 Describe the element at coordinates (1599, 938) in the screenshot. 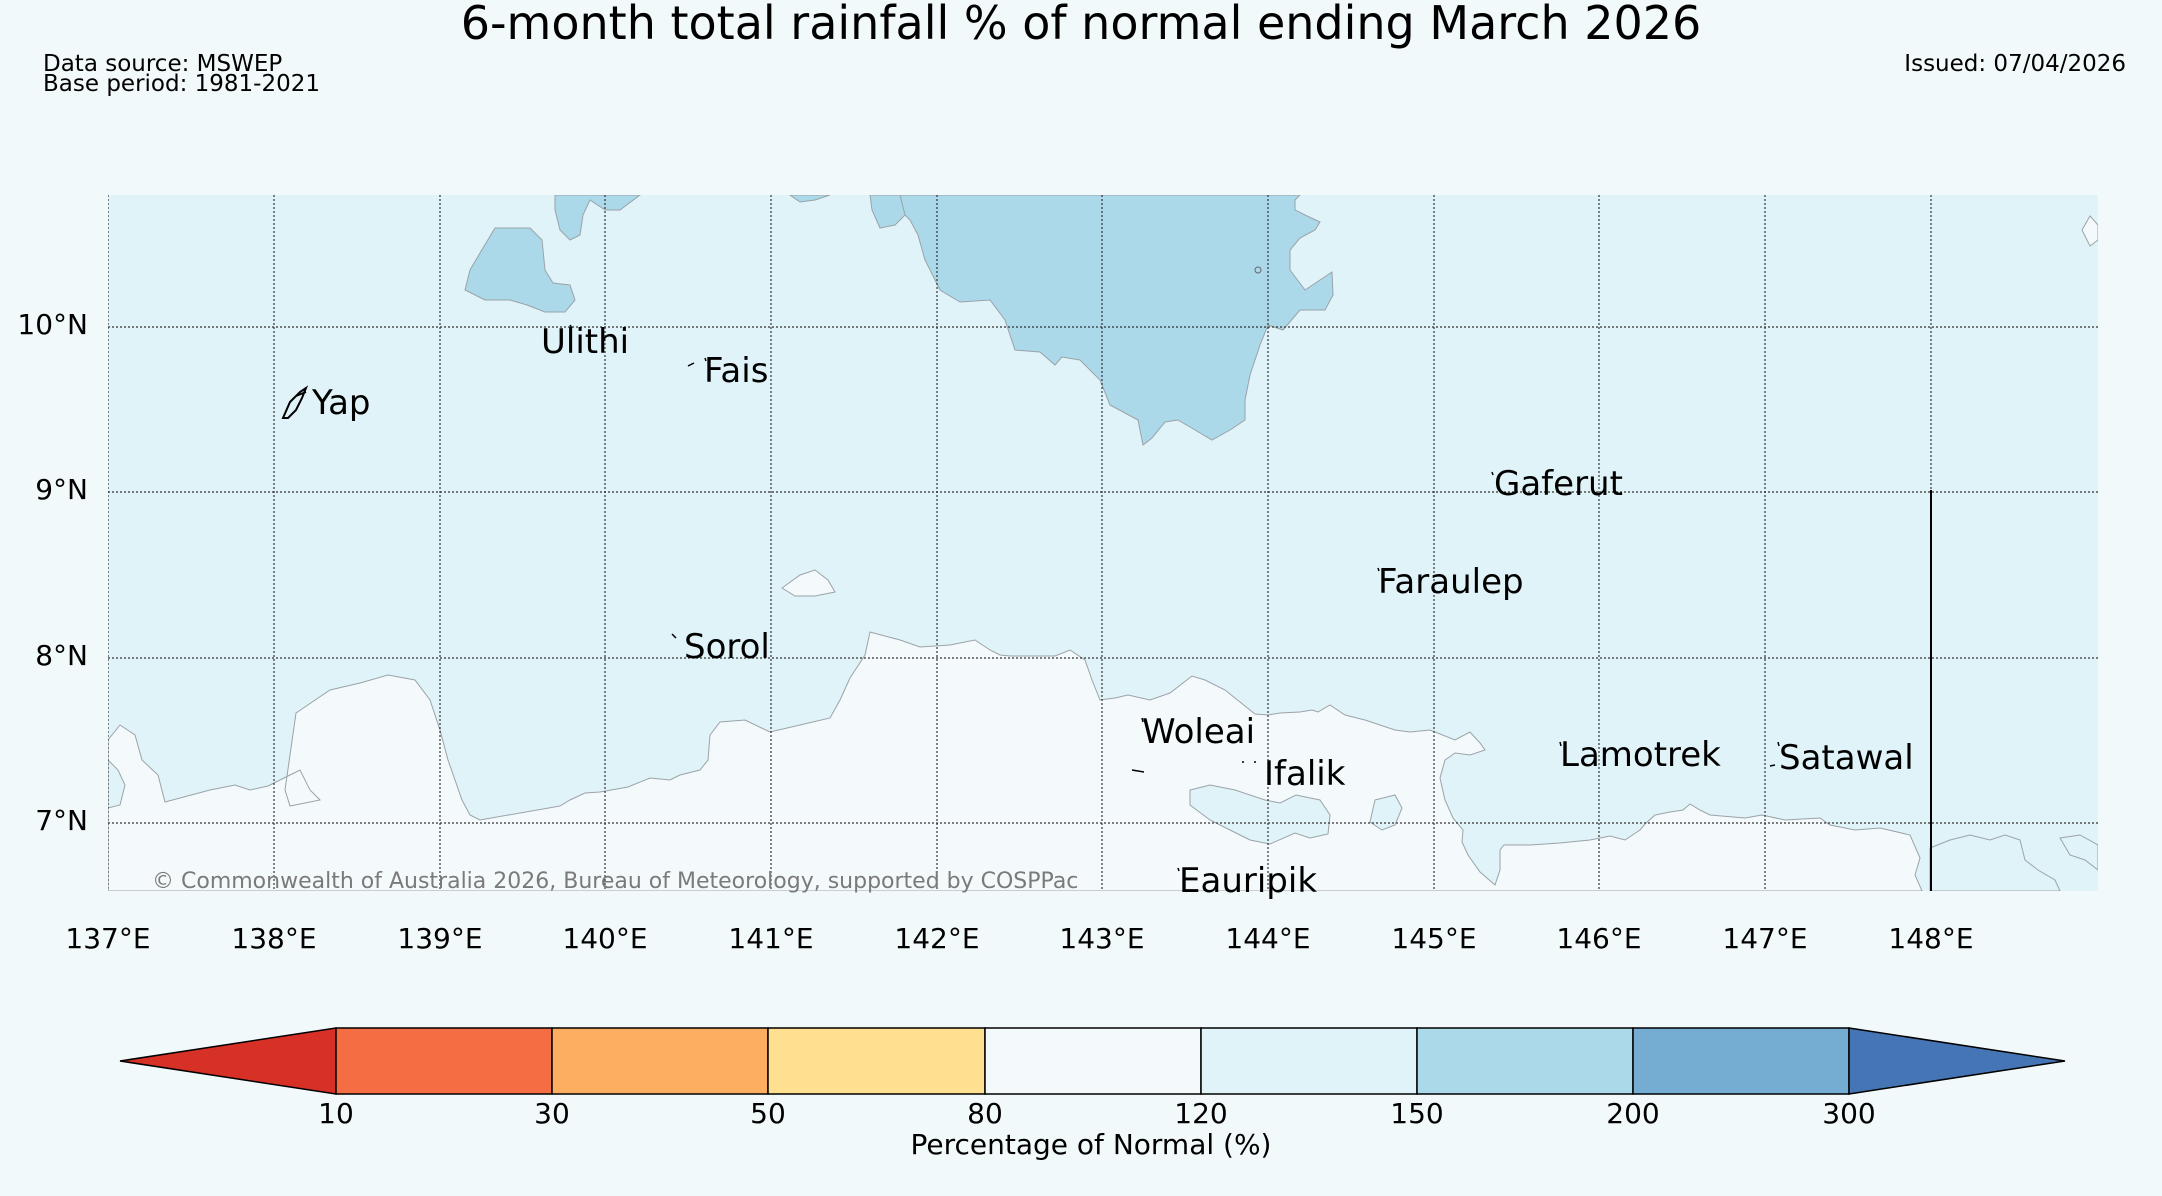

I see `lon-label-146e: 146°E` at that location.